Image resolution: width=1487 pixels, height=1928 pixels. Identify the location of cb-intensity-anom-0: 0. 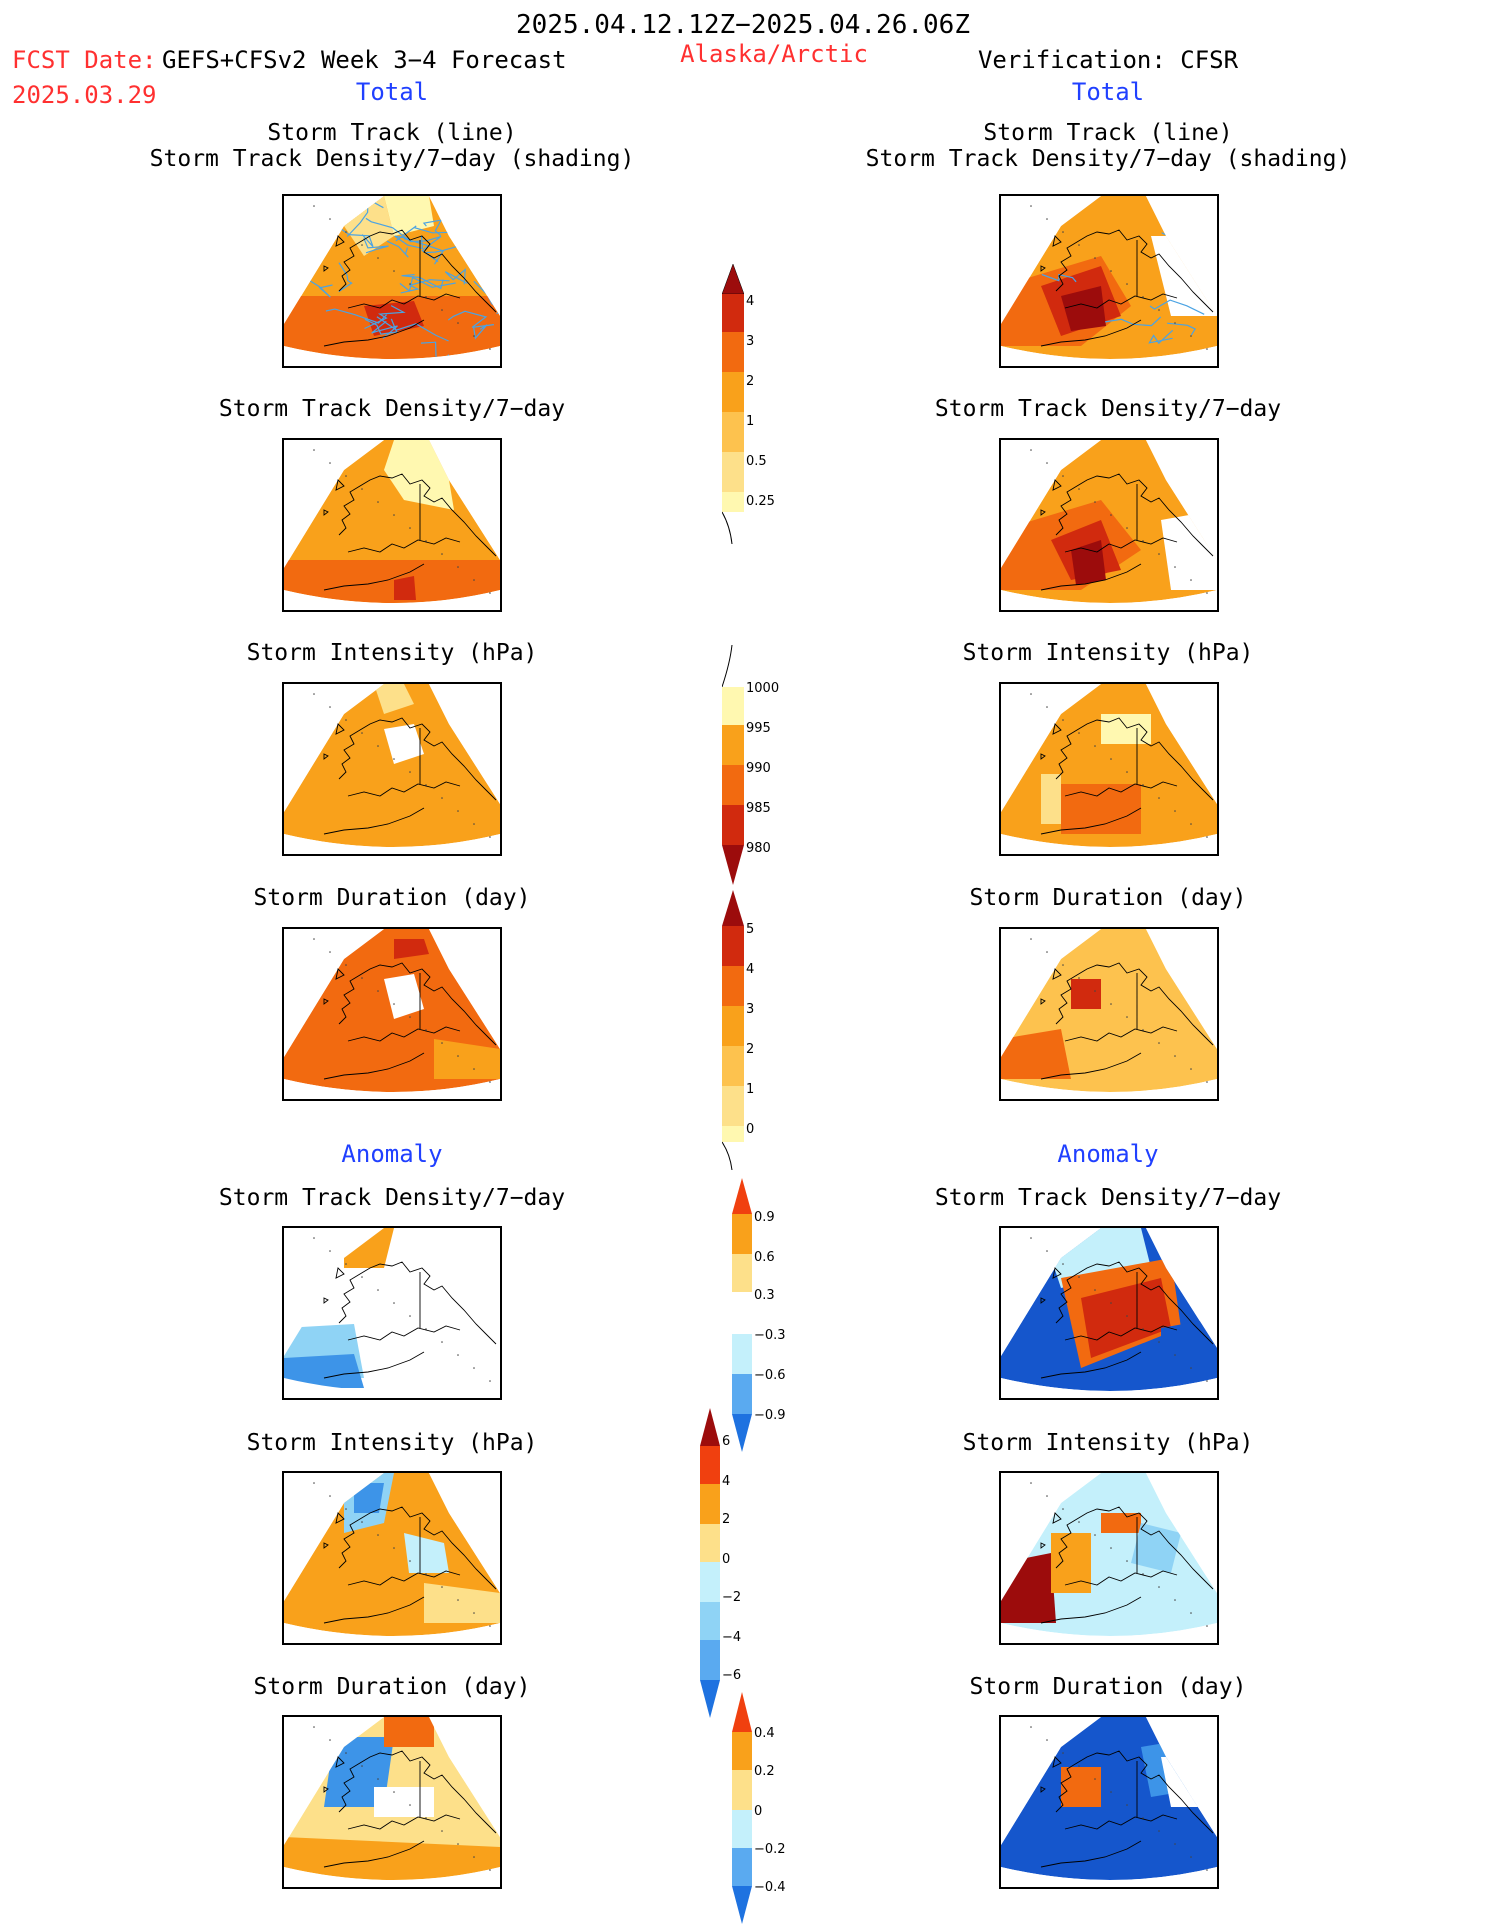
(726, 1559).